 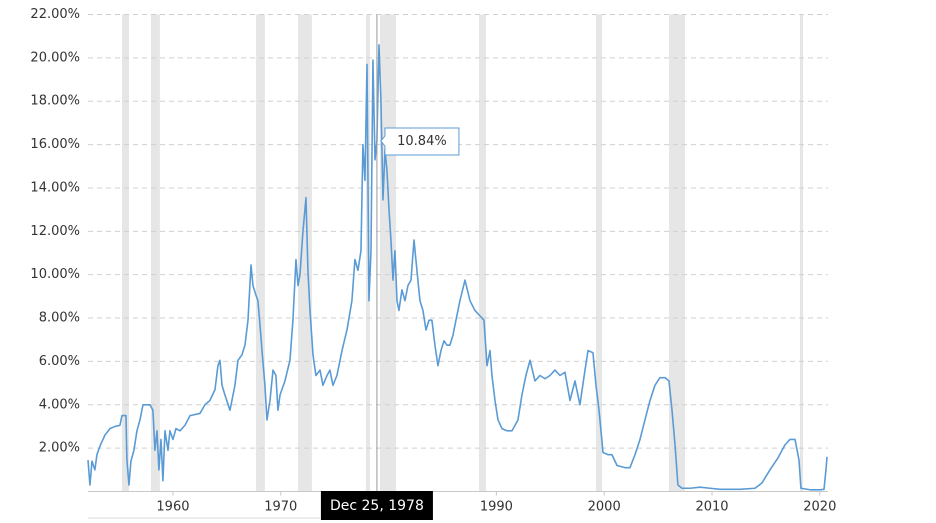 I want to click on date-flag-box, so click(x=376, y=505).